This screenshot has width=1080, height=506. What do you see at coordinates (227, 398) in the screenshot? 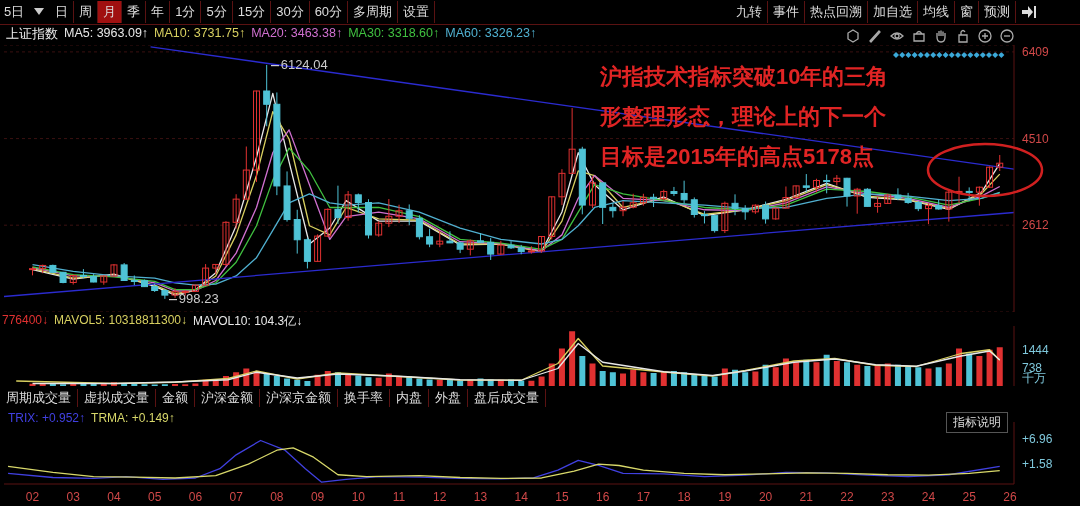
I see `text: 沪深金额` at bounding box center [227, 398].